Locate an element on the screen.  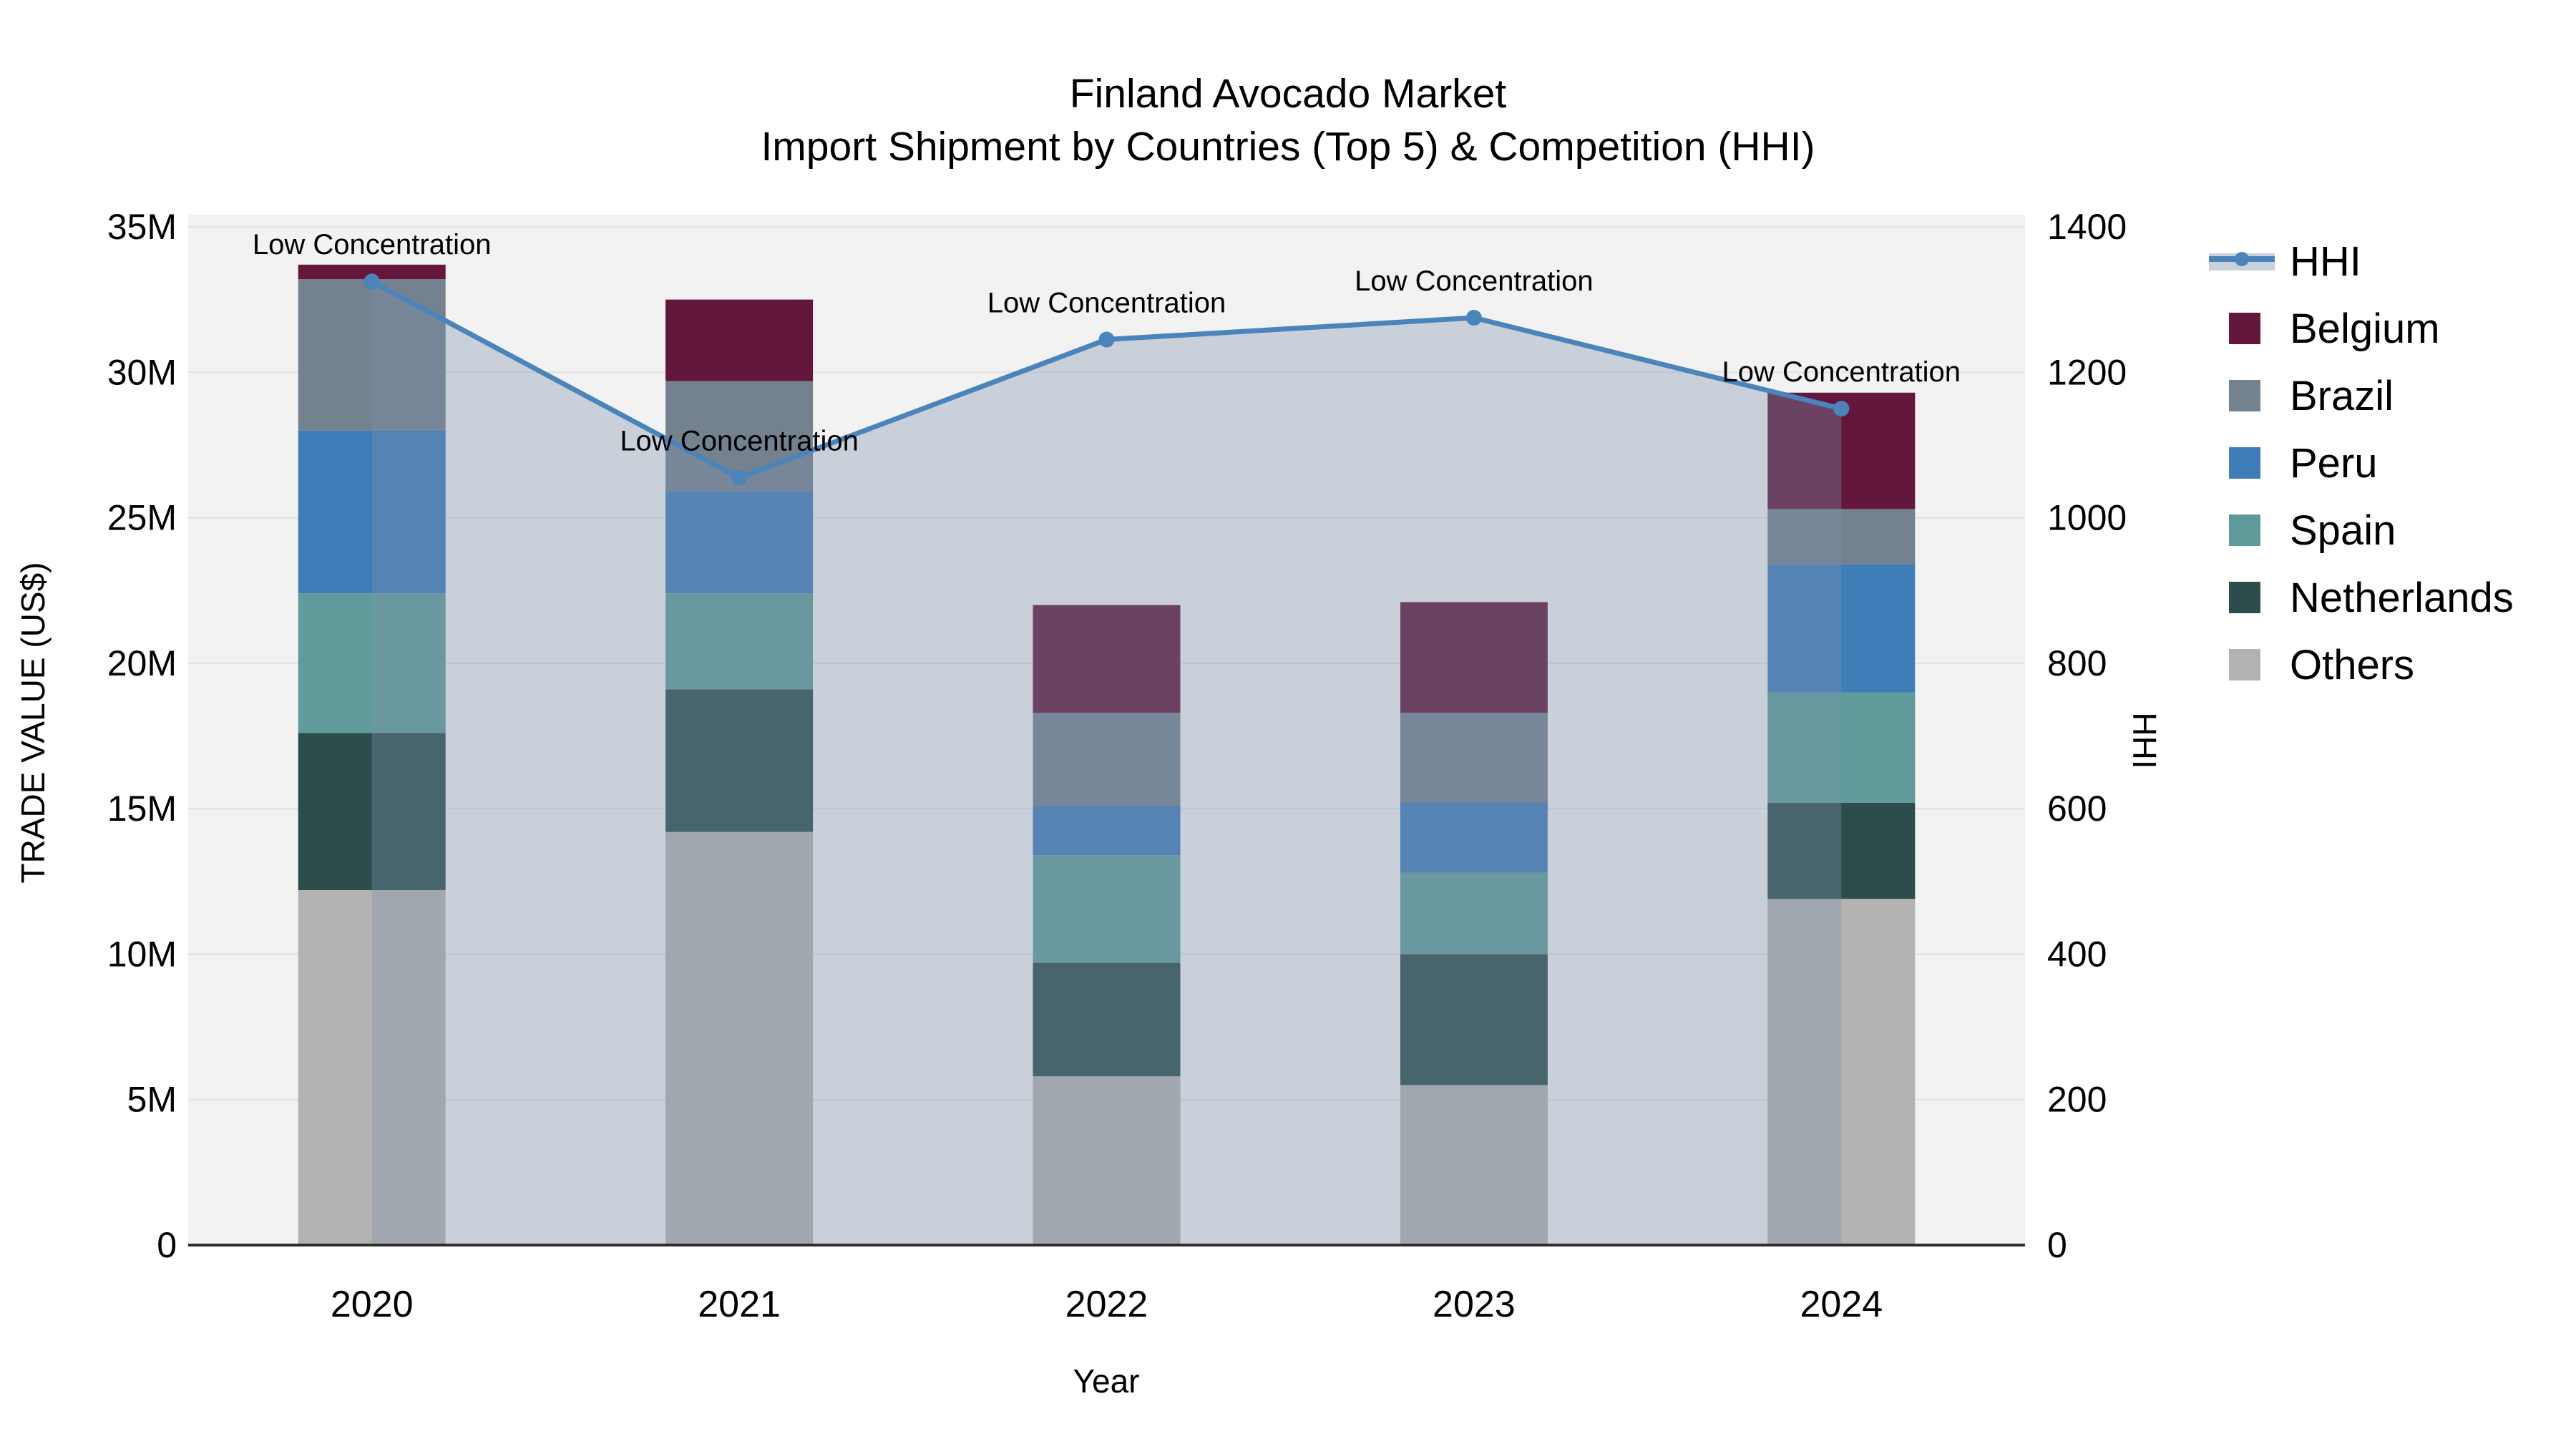
legend-label: HHI is located at coordinates (2325, 261).